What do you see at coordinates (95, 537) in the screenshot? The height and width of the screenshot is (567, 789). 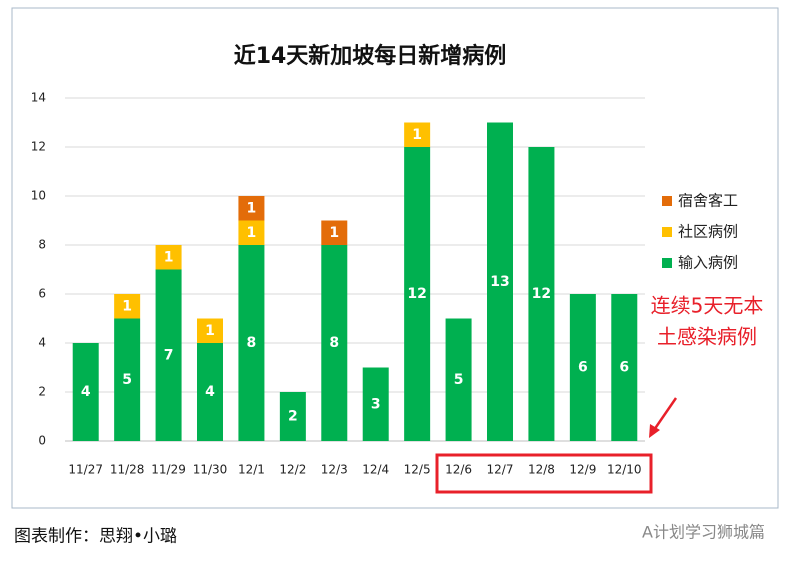 I see `credit: 图表制作：思翔•小璐` at bounding box center [95, 537].